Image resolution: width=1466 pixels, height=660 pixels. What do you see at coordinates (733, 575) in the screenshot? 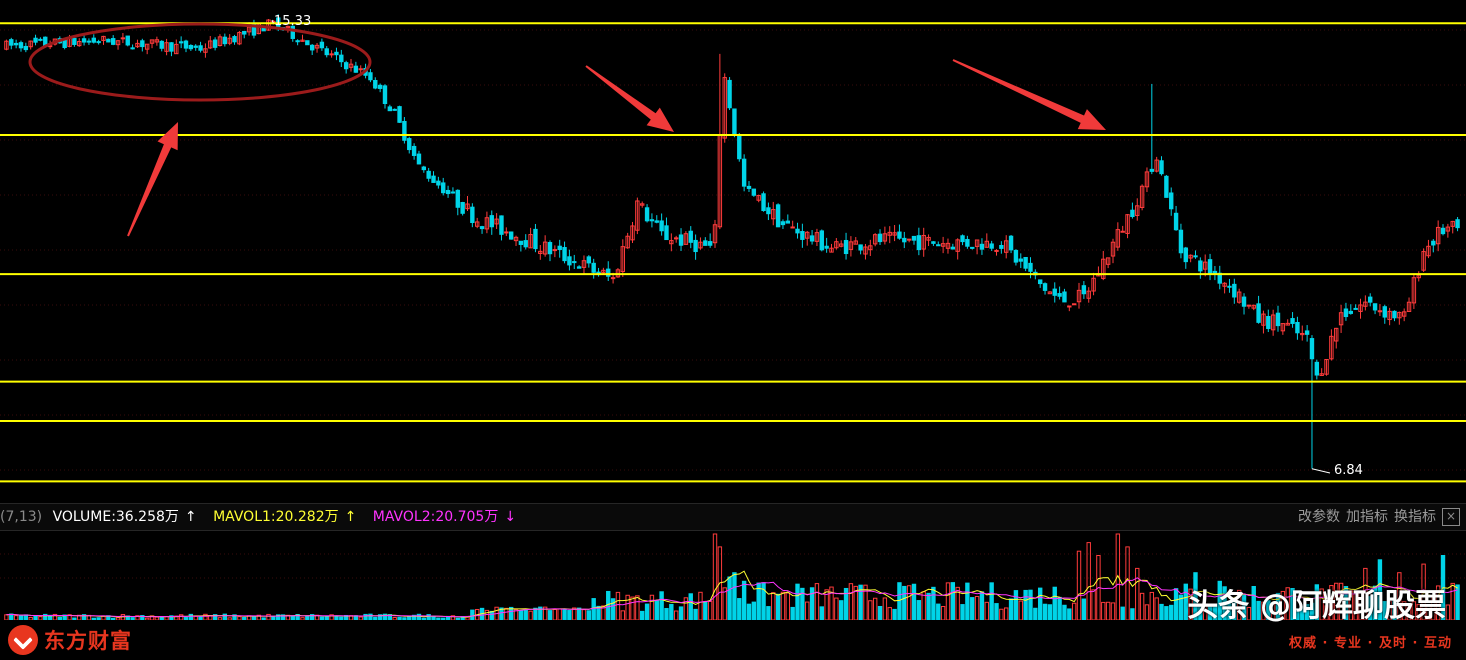
I see `volume-chart` at bounding box center [733, 575].